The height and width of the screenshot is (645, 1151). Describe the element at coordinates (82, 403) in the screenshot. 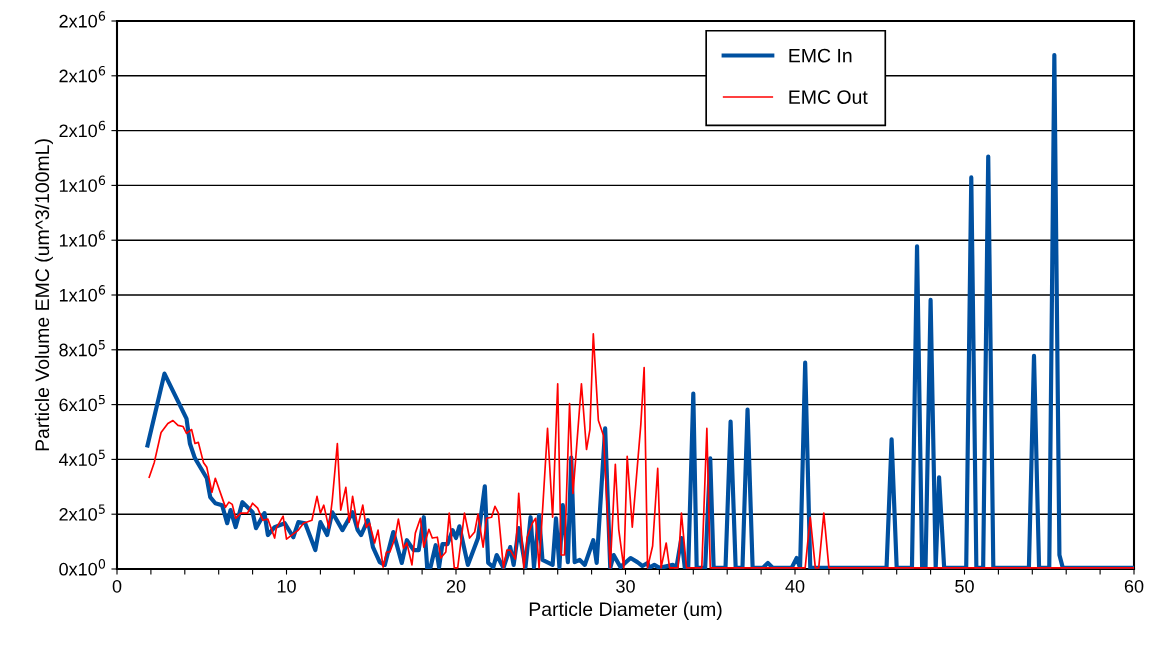

I see `y-tick-label: 6x10$^{5}$` at that location.